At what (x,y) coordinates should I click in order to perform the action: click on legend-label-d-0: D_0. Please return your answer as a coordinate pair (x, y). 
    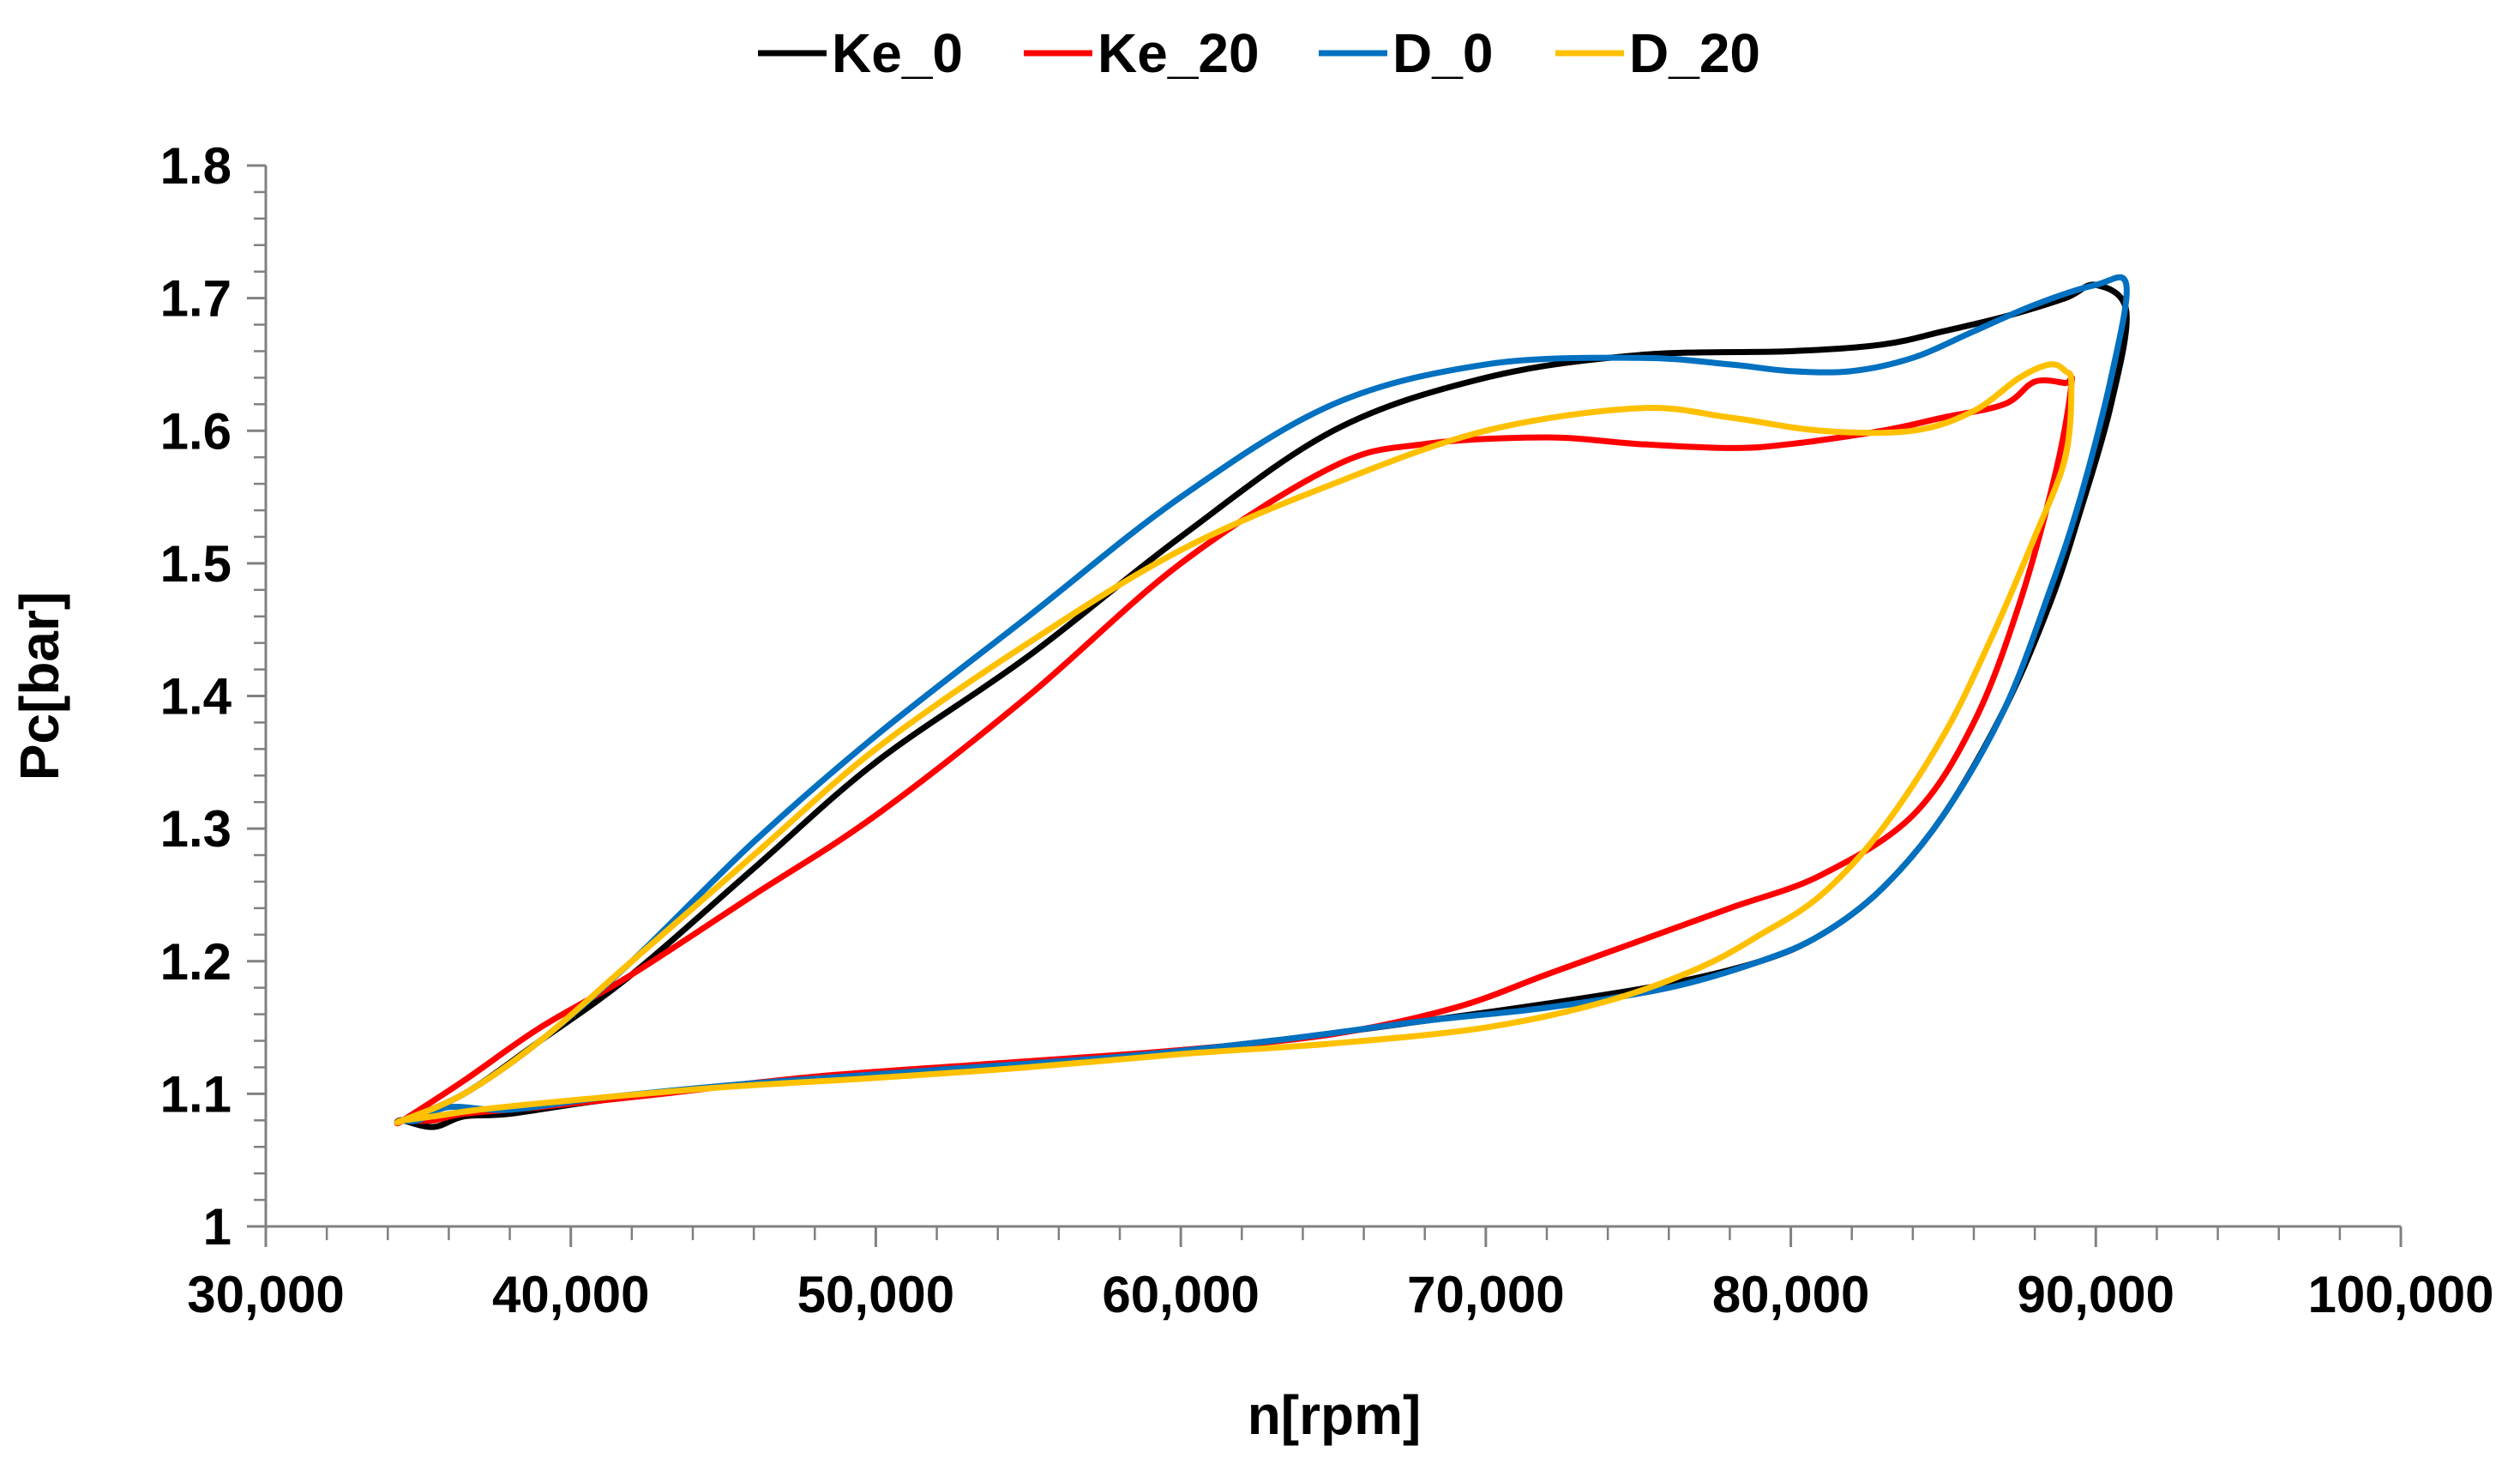
    Looking at the image, I should click on (1442, 53).